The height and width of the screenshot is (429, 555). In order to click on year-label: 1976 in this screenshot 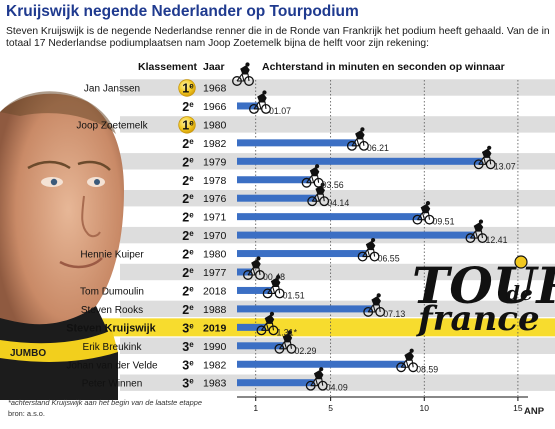, I will do `click(215, 199)`.